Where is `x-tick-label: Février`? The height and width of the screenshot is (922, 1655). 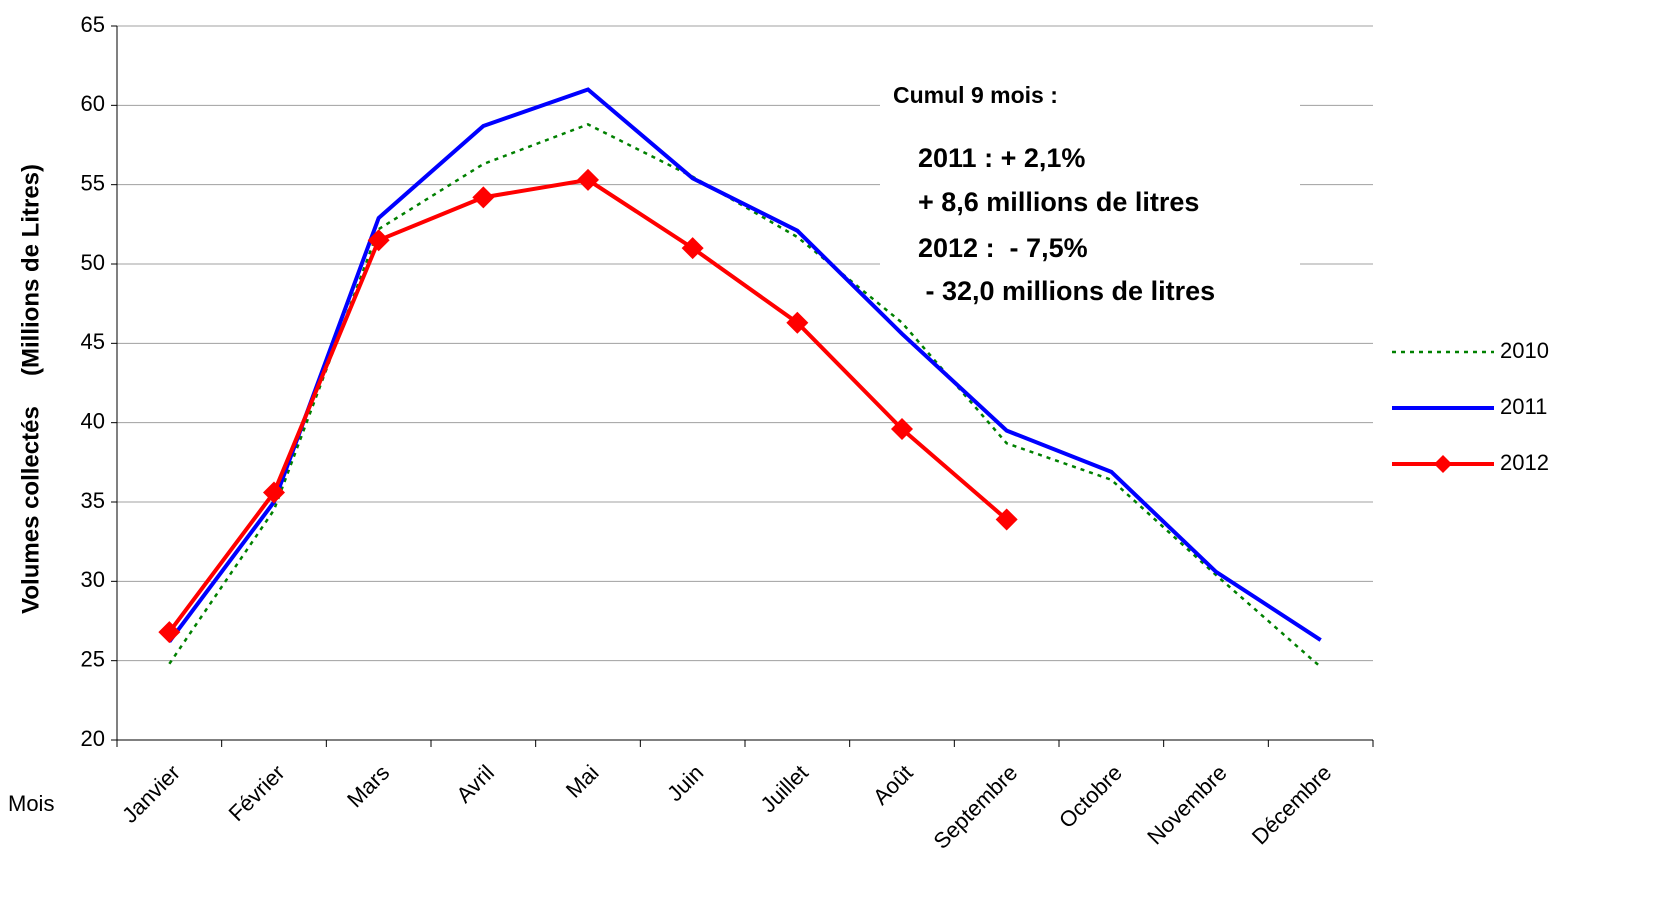
x-tick-label: Février is located at coordinates (257, 793).